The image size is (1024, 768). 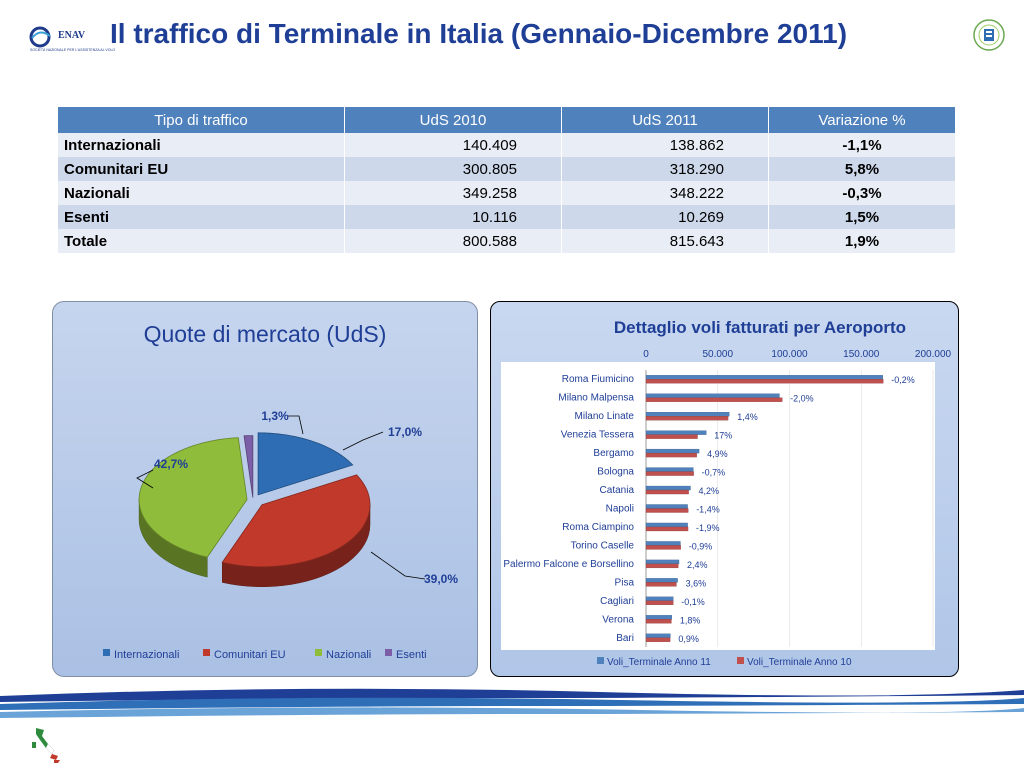 I want to click on header-uds-2010: UdS 2010, so click(x=453, y=120).